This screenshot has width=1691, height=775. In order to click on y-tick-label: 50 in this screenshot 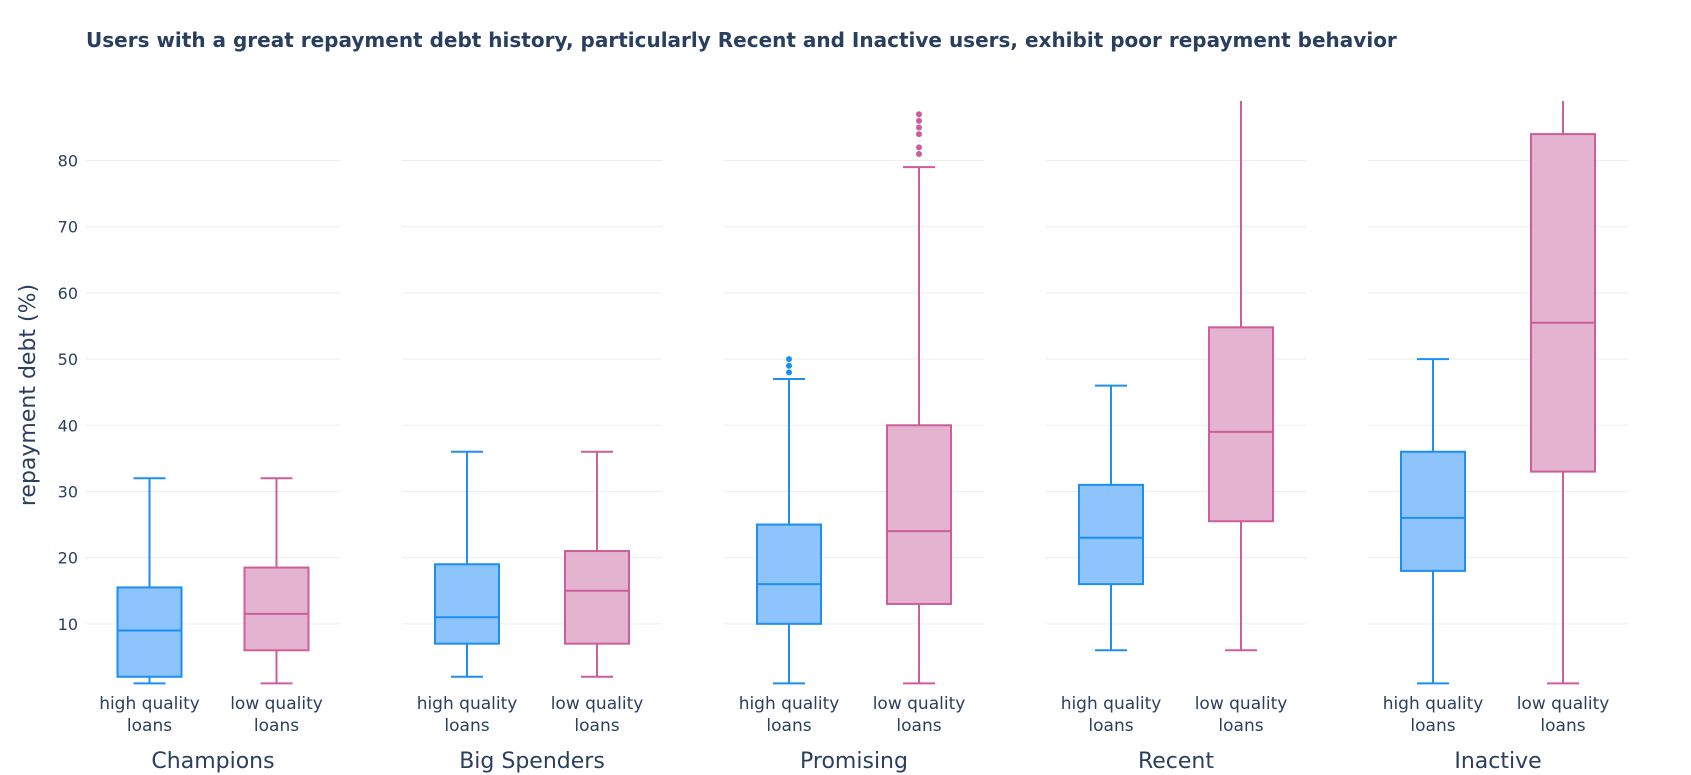, I will do `click(68, 359)`.